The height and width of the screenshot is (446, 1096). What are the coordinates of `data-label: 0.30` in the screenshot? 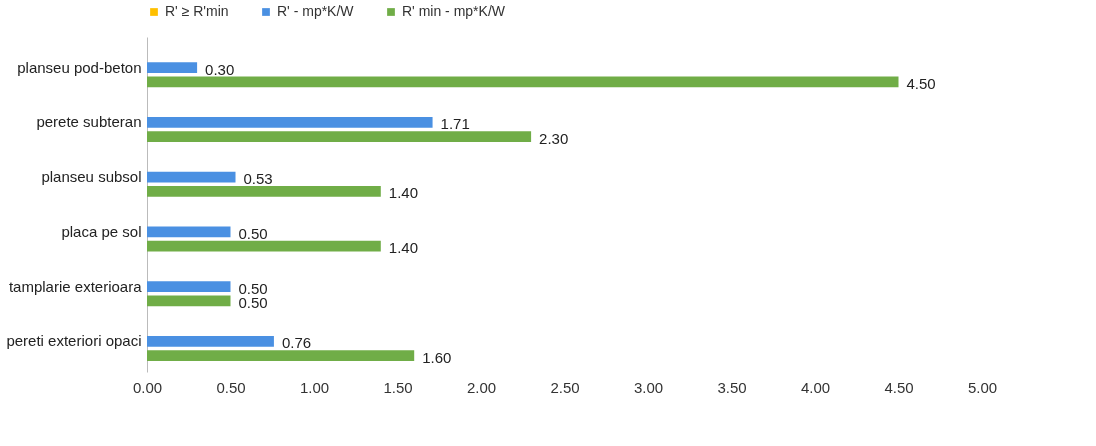 It's located at (220, 69).